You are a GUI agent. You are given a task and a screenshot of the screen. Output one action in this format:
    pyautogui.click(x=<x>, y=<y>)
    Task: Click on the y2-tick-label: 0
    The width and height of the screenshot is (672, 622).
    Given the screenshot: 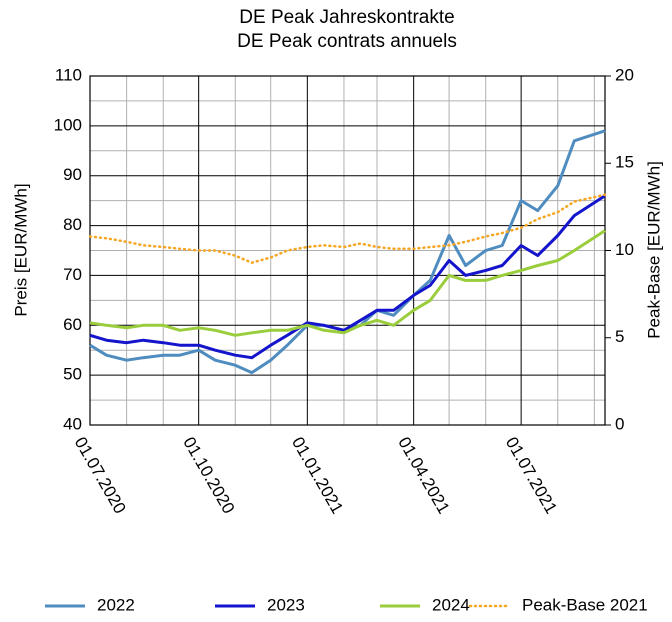 What is the action you would take?
    pyautogui.click(x=619, y=423)
    